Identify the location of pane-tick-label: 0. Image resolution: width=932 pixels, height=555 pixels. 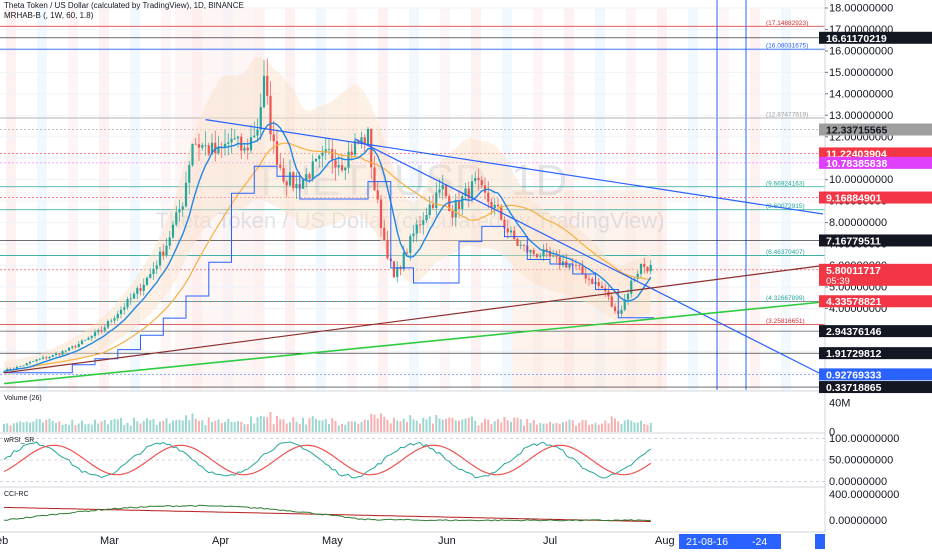
(832, 433).